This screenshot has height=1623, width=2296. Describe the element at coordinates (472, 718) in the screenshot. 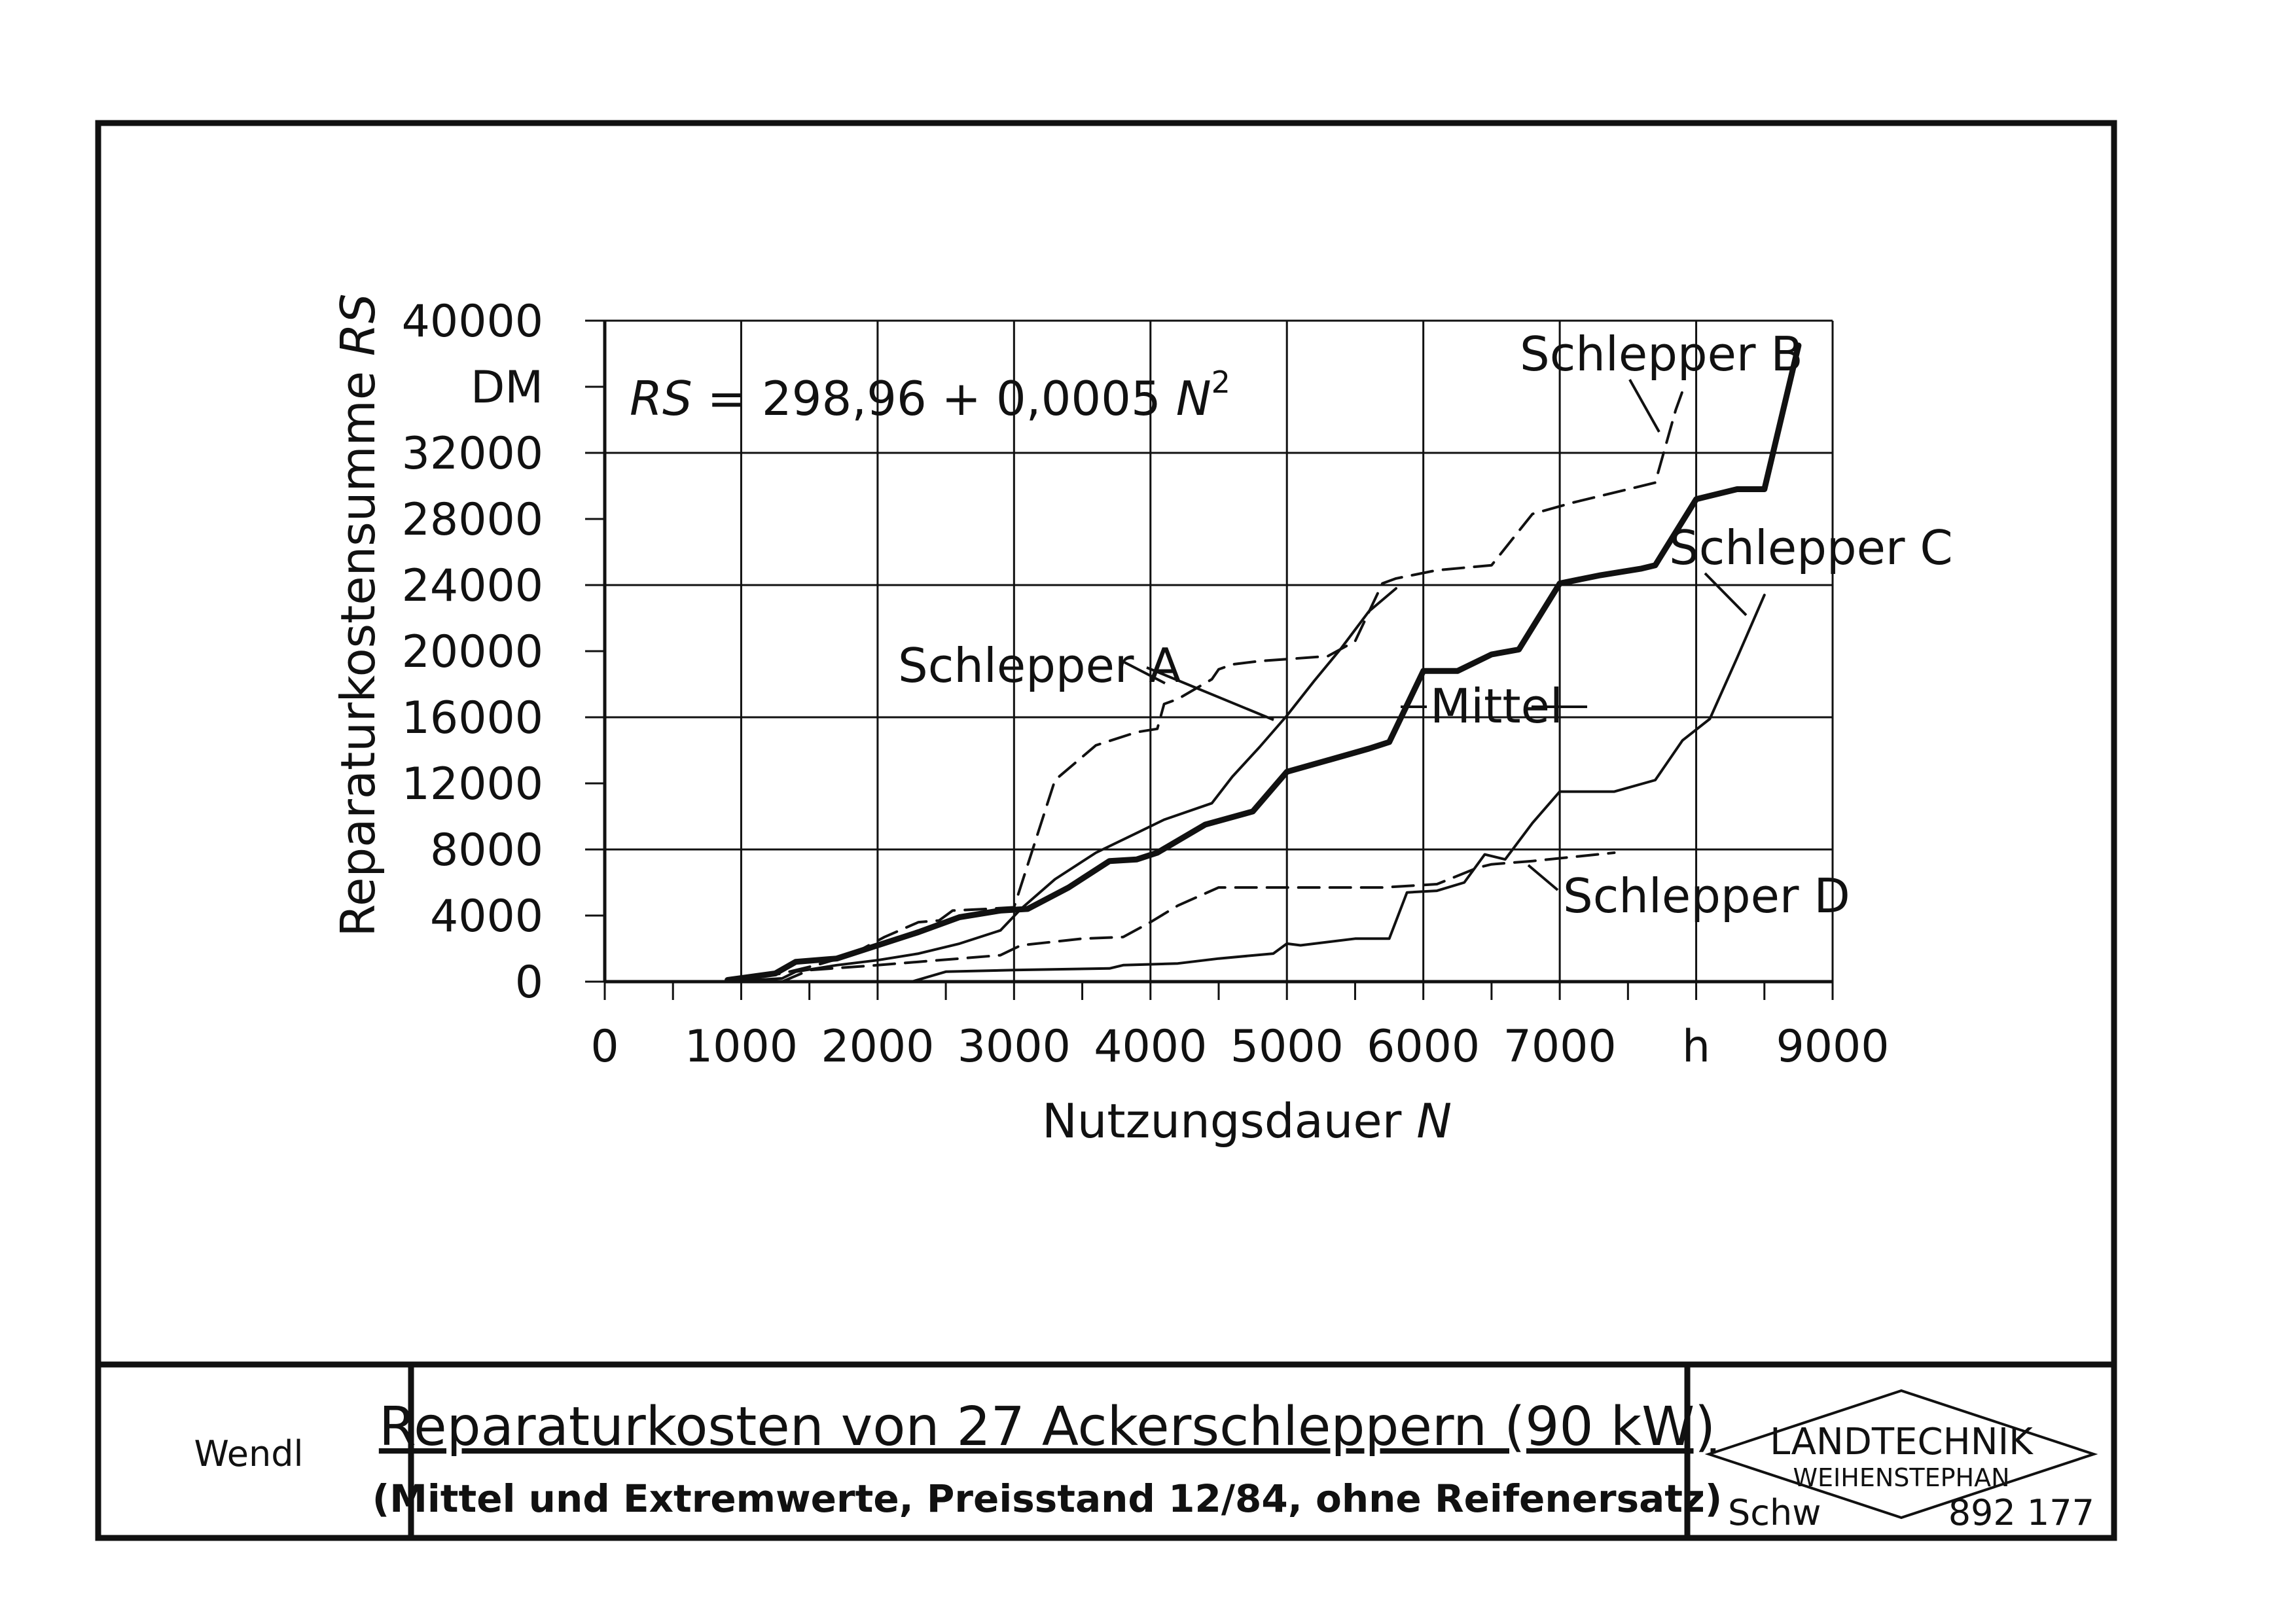

I see `y-tick-label: 16000` at that location.